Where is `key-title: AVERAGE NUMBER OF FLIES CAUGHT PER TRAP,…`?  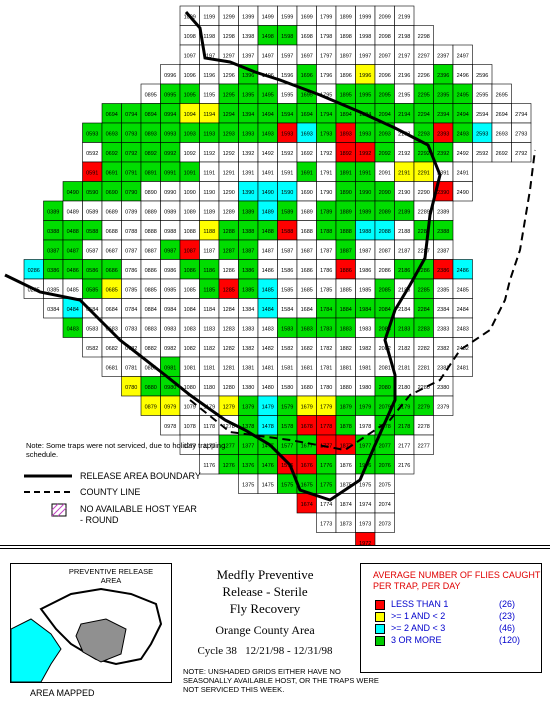 key-title: AVERAGE NUMBER OF FLIES CAUGHT PER TRAP,… is located at coordinates (457, 580).